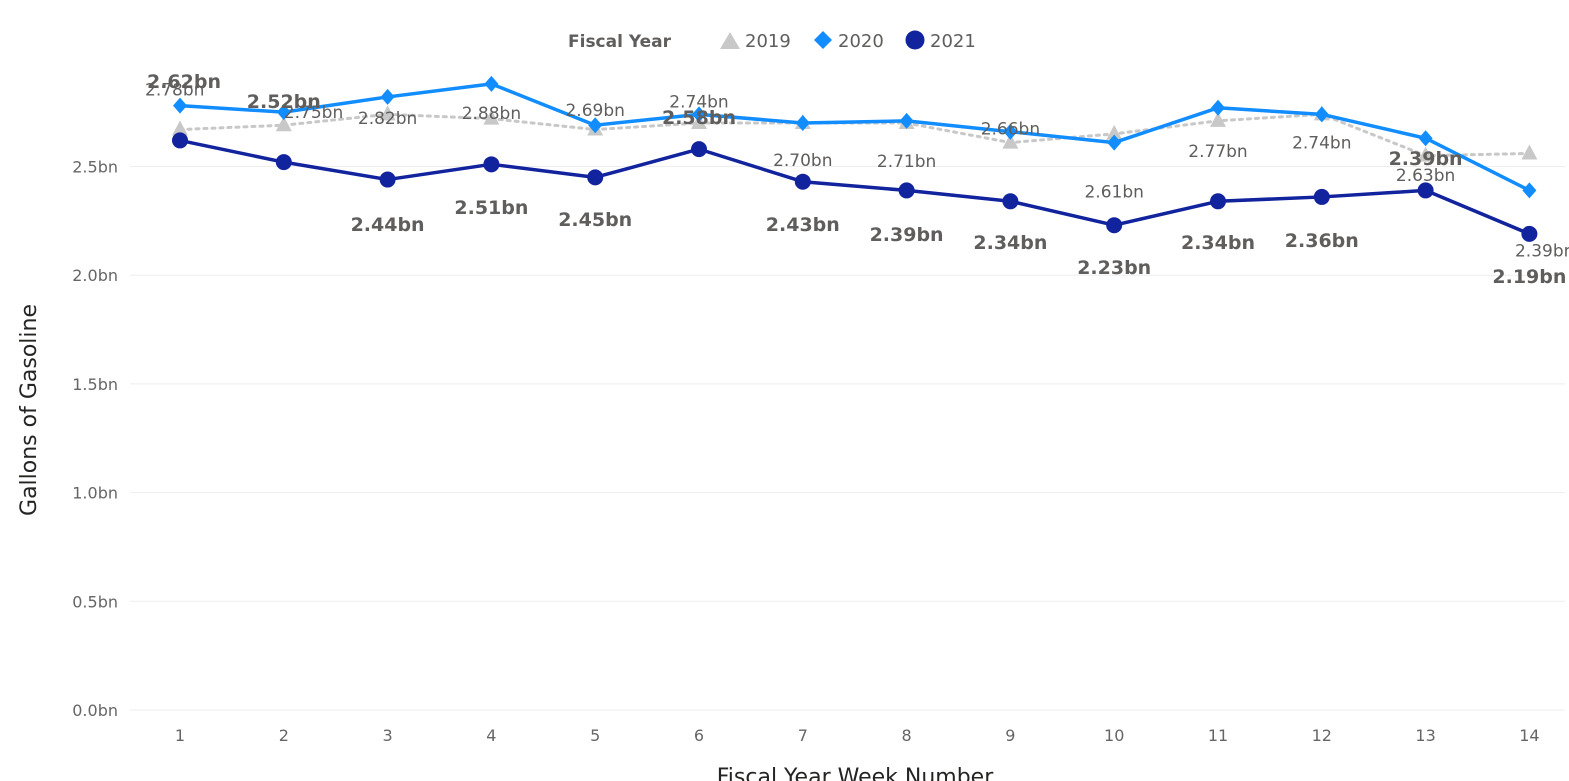 The height and width of the screenshot is (781, 1569). What do you see at coordinates (1322, 735) in the screenshot?
I see `x-tick-label: 12` at bounding box center [1322, 735].